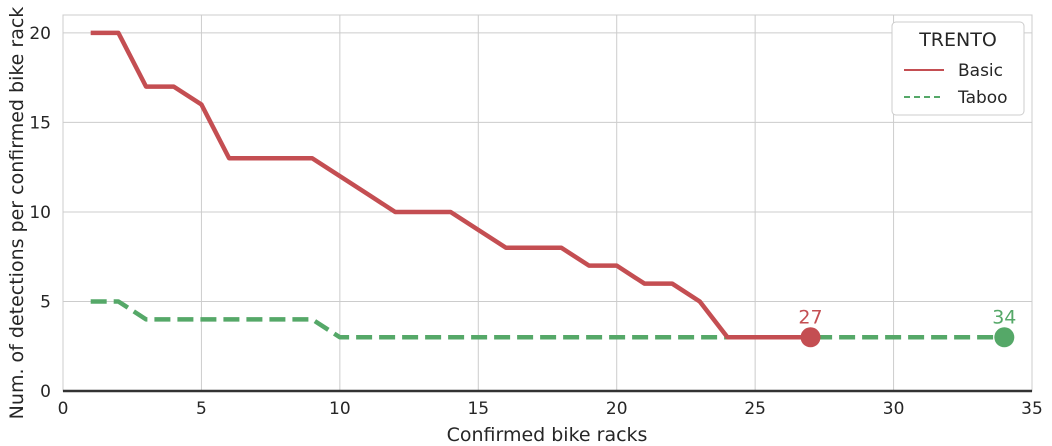 The height and width of the screenshot is (446, 1052). Describe the element at coordinates (894, 409) in the screenshot. I see `x-tick-label: 30` at that location.